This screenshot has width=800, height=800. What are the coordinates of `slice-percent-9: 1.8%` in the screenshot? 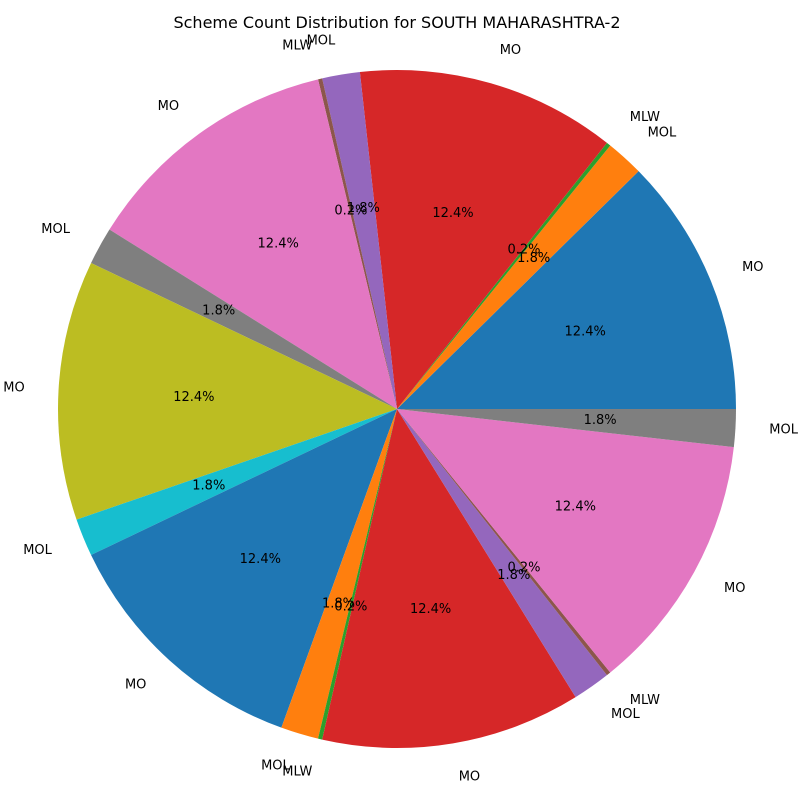 It's located at (208, 486).